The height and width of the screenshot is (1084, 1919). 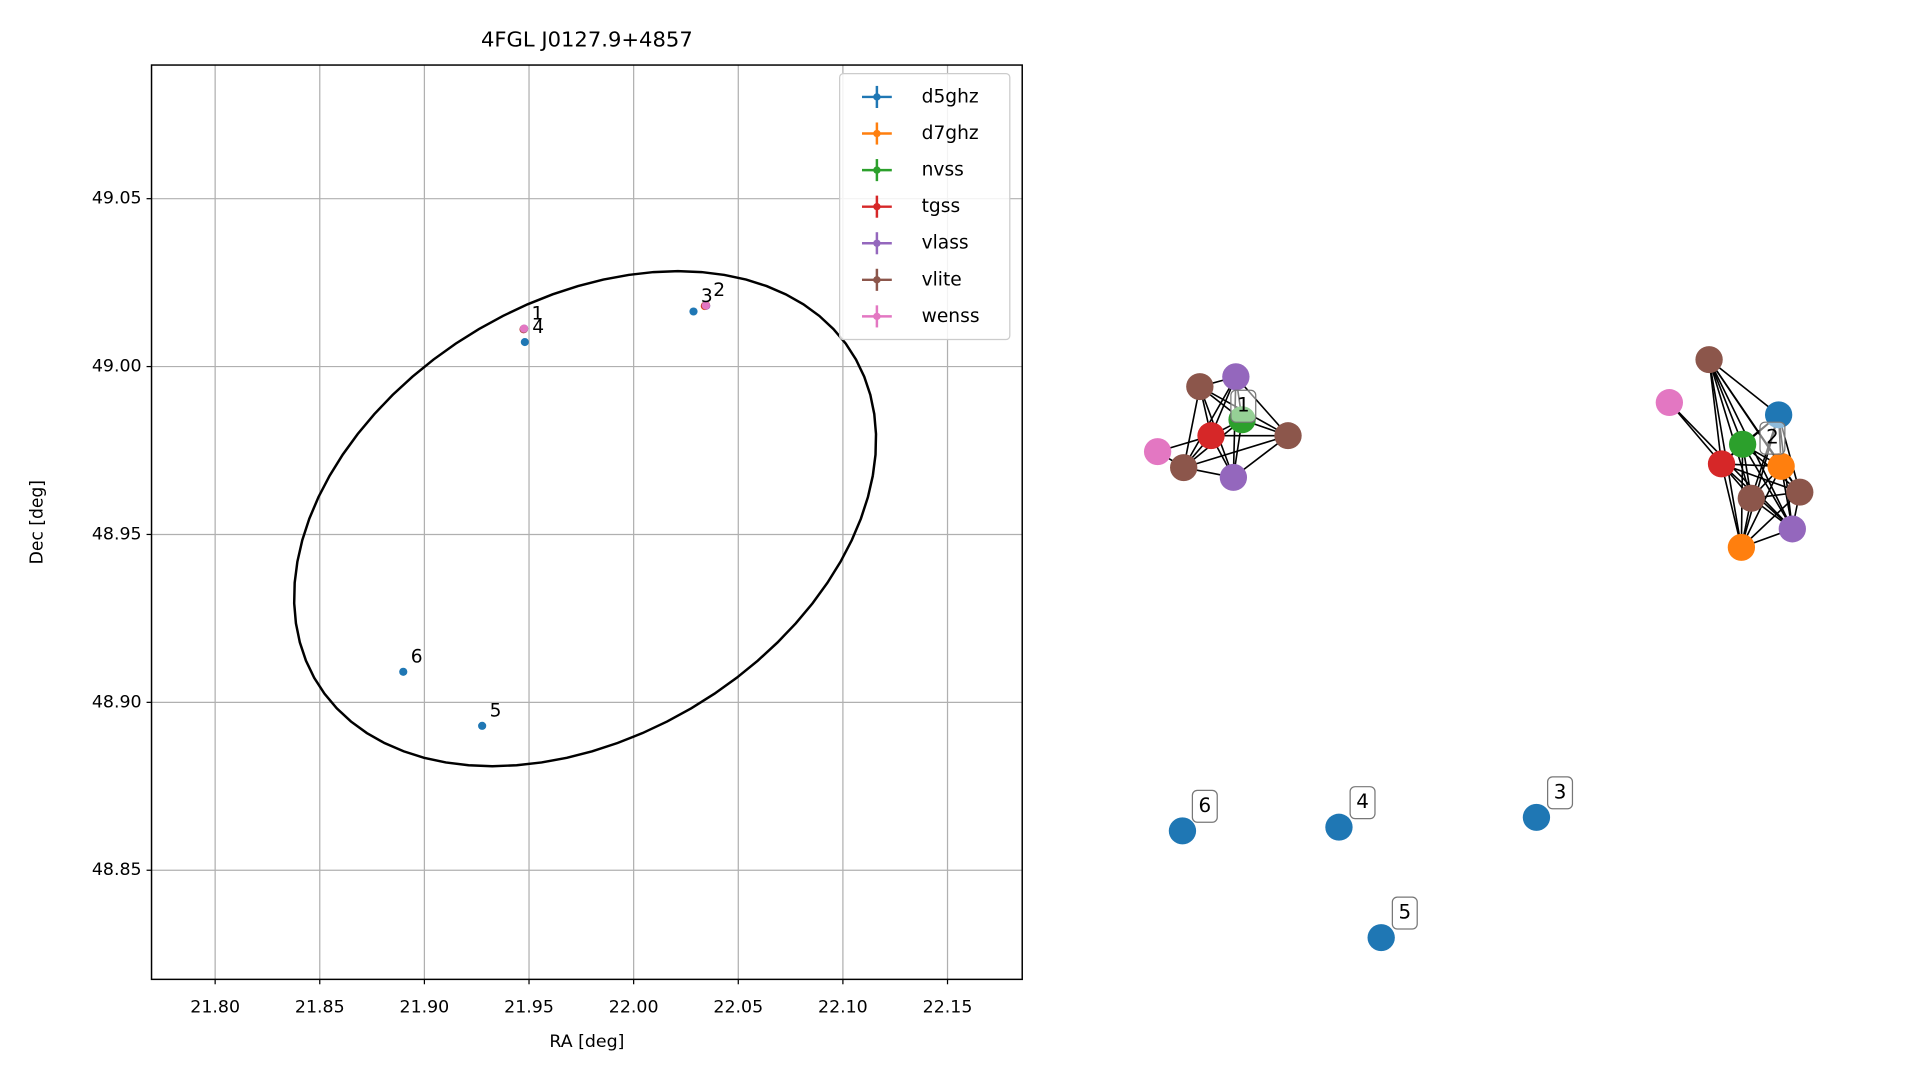 I want to click on x-tick-label: 21.90, so click(x=425, y=1008).